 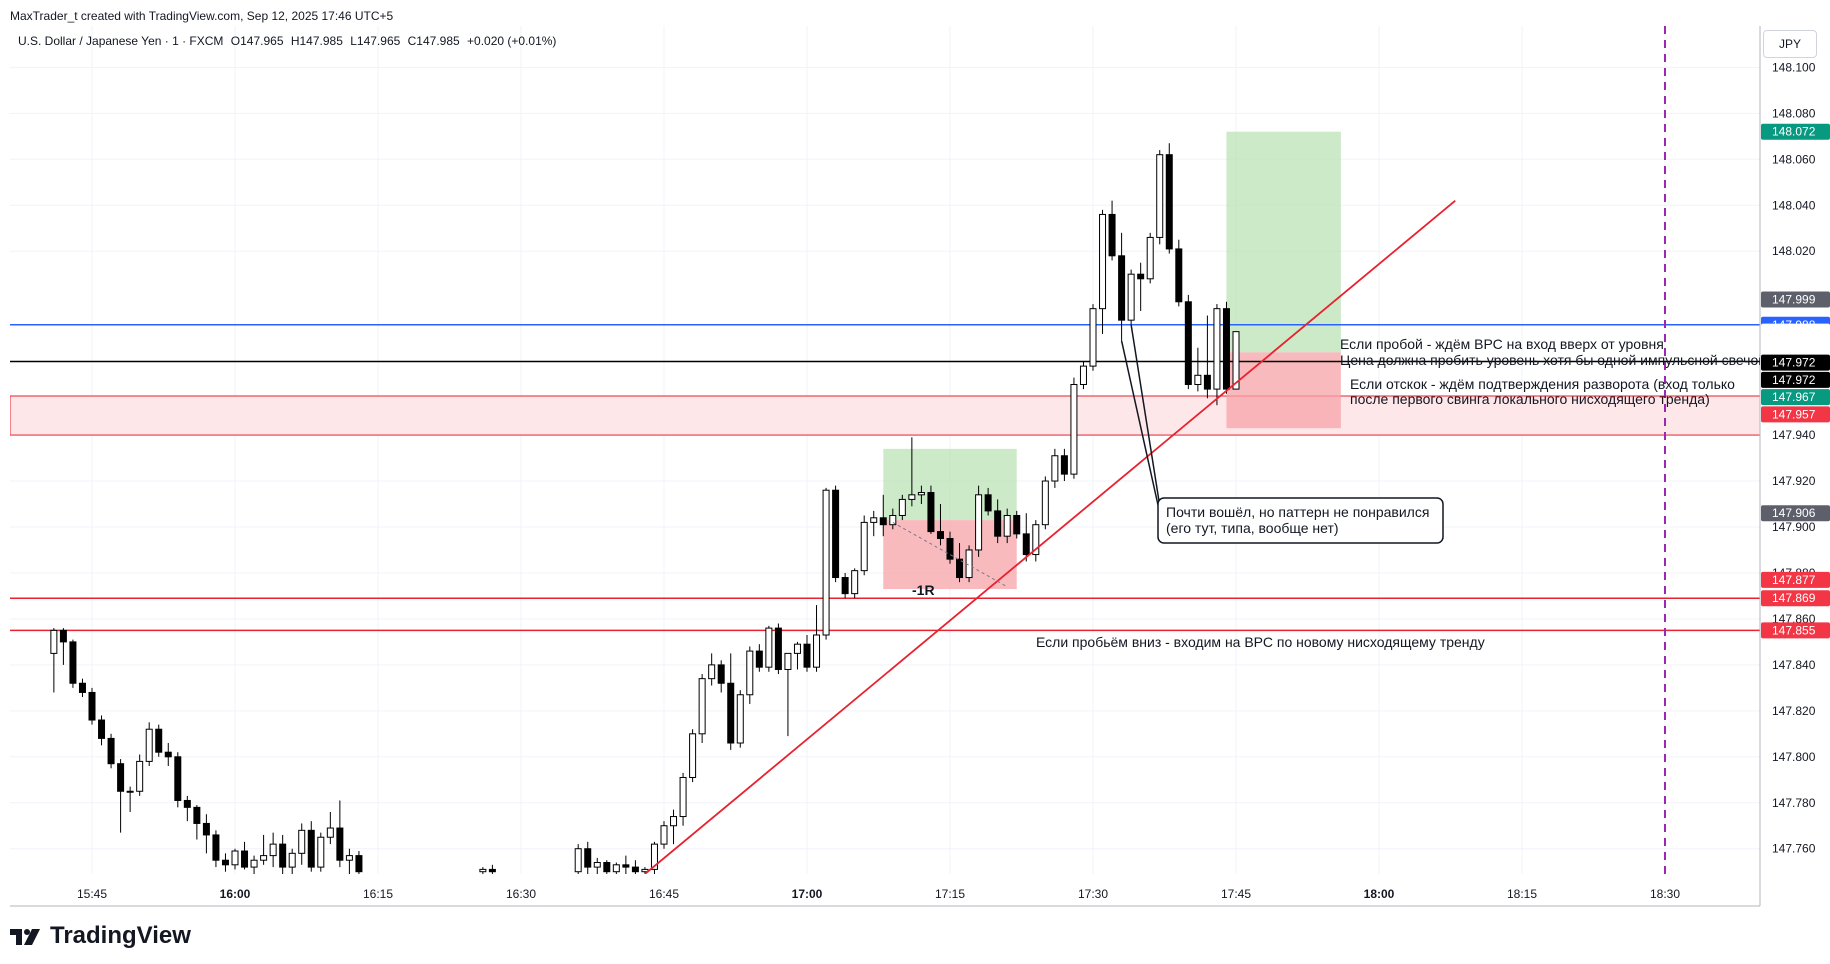 I want to click on tradingview-logo: TradingView, so click(x=100, y=936).